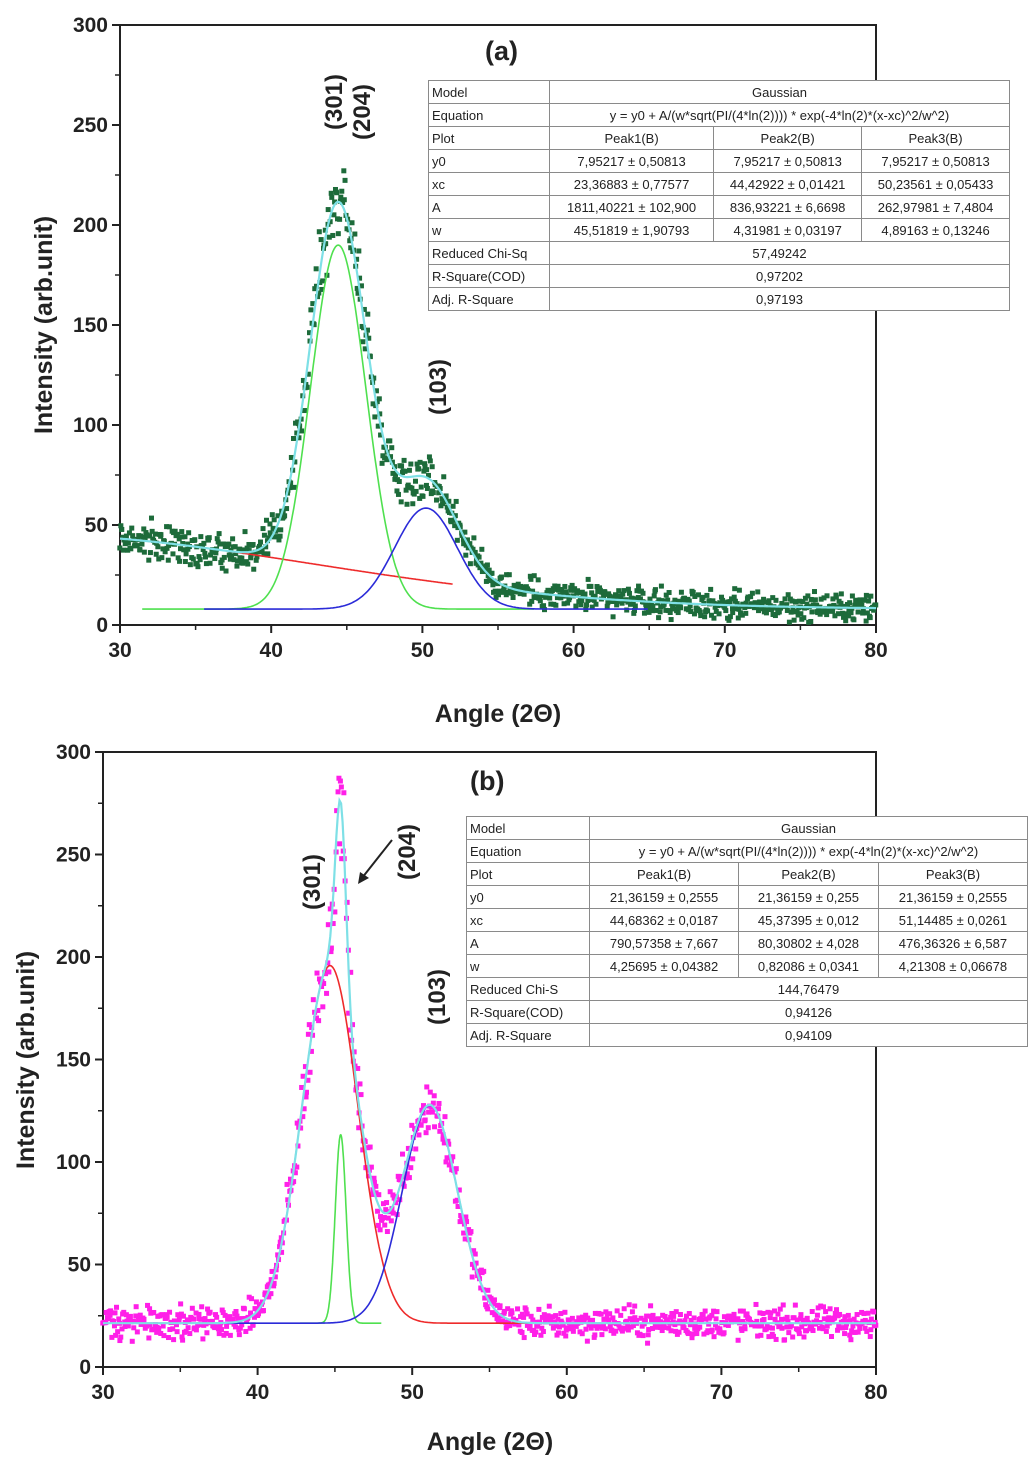 The width and height of the screenshot is (1030, 1457). I want to click on table-cell: 45,37395 ± 0,012, so click(808, 920).